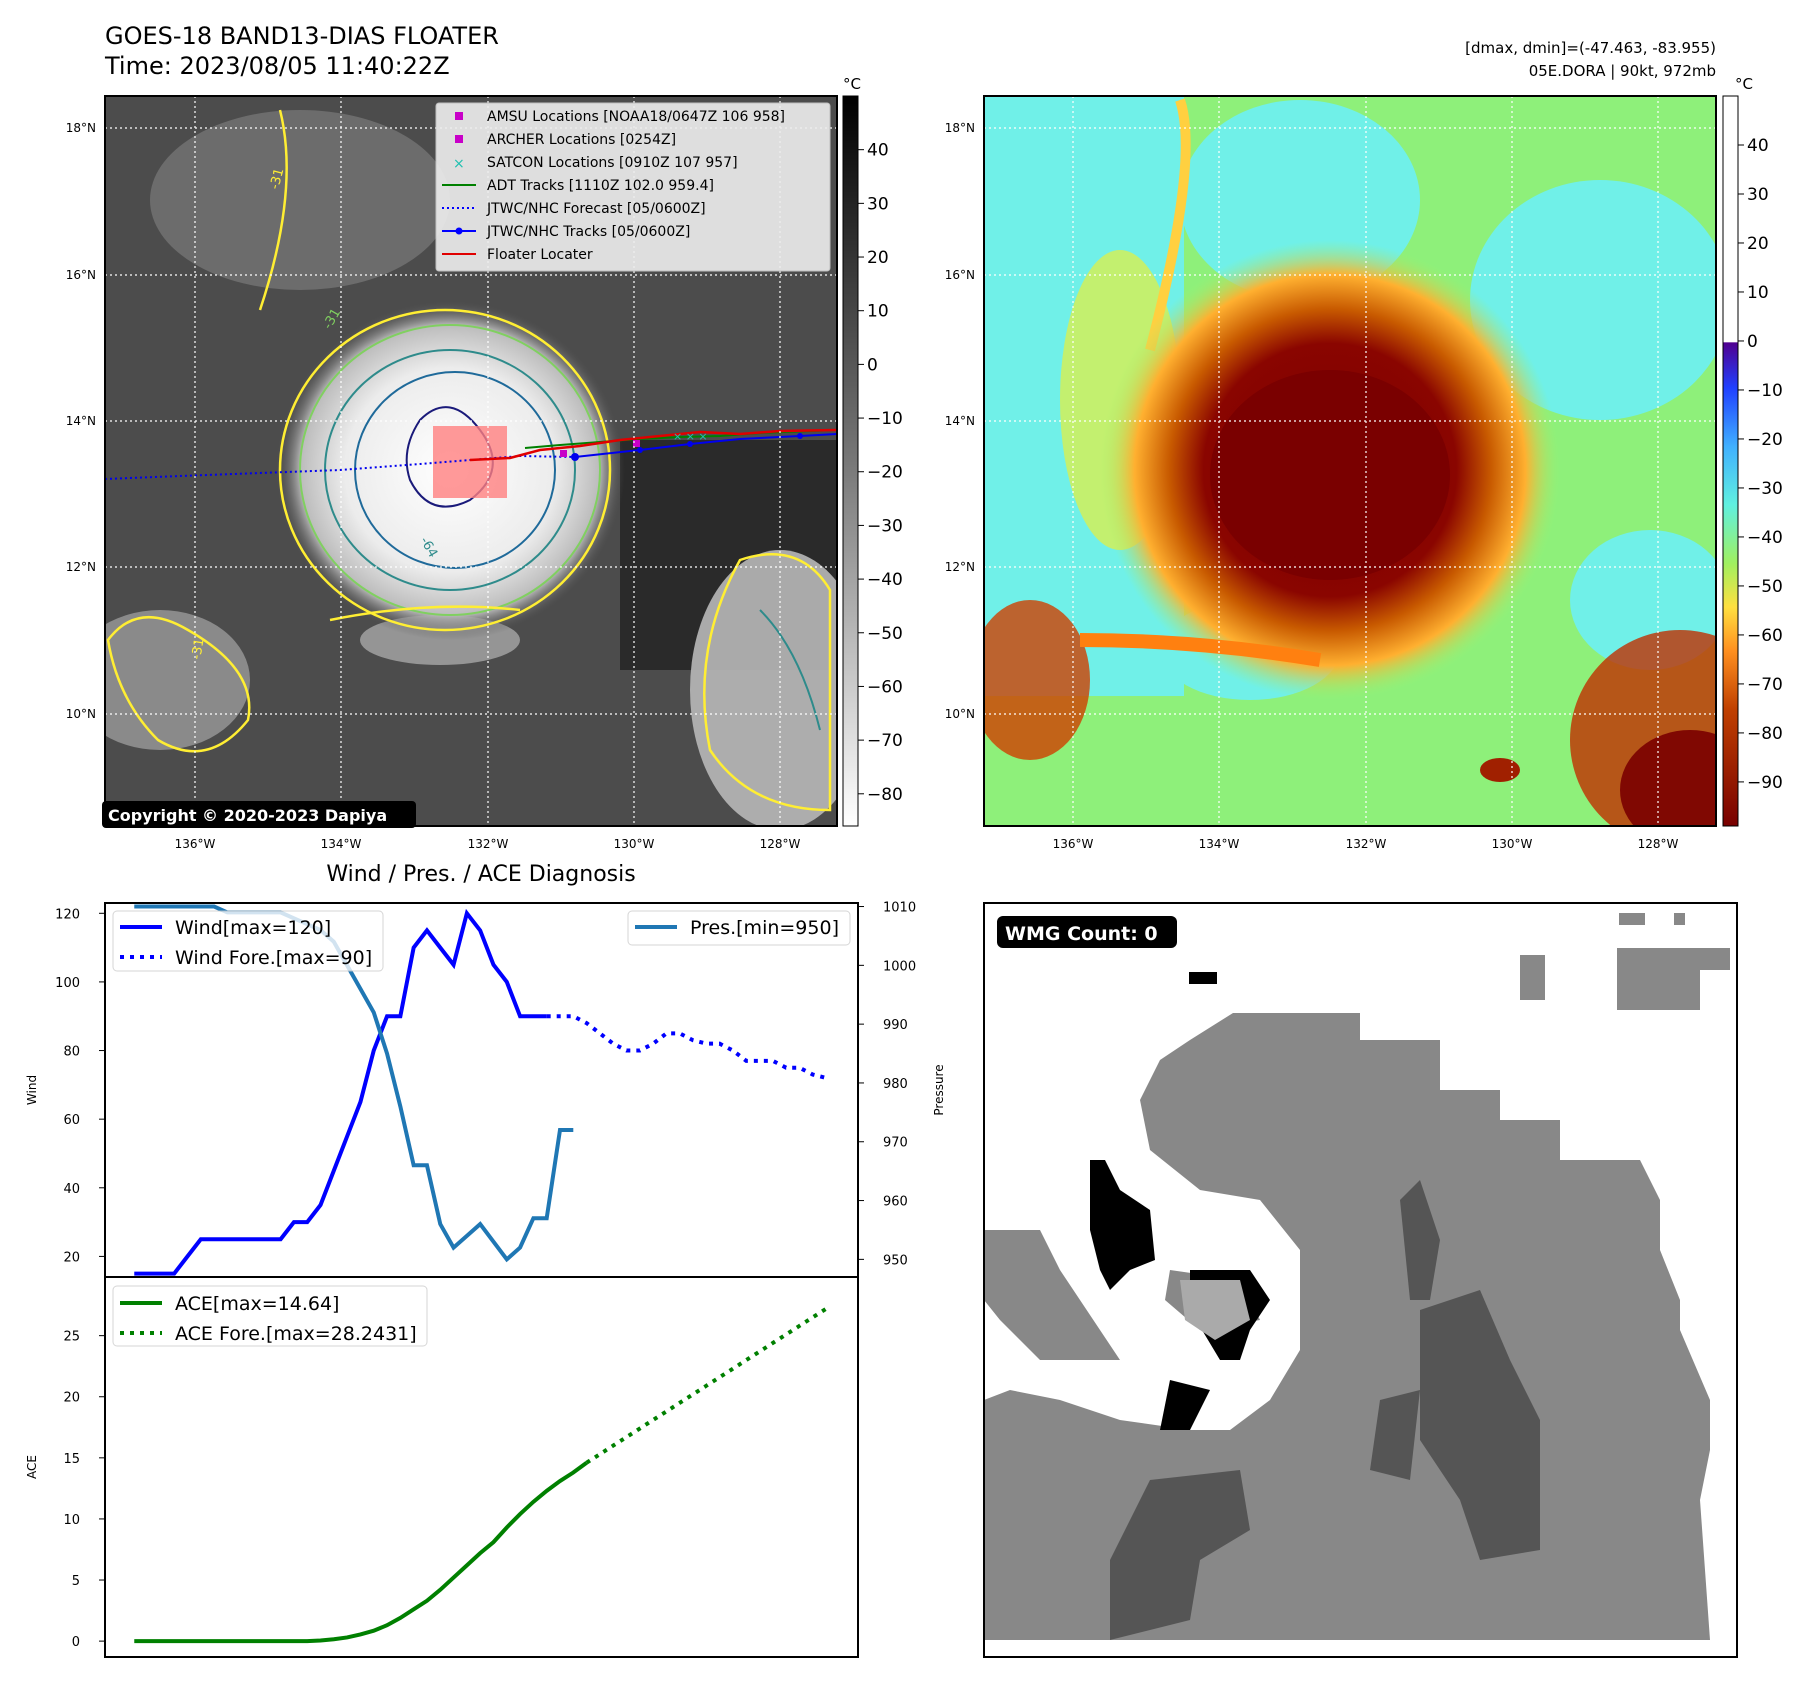 The width and height of the screenshot is (1797, 1684). I want to click on legend-satcon: SATCON Locations [0910Z 107 957], so click(612, 163).